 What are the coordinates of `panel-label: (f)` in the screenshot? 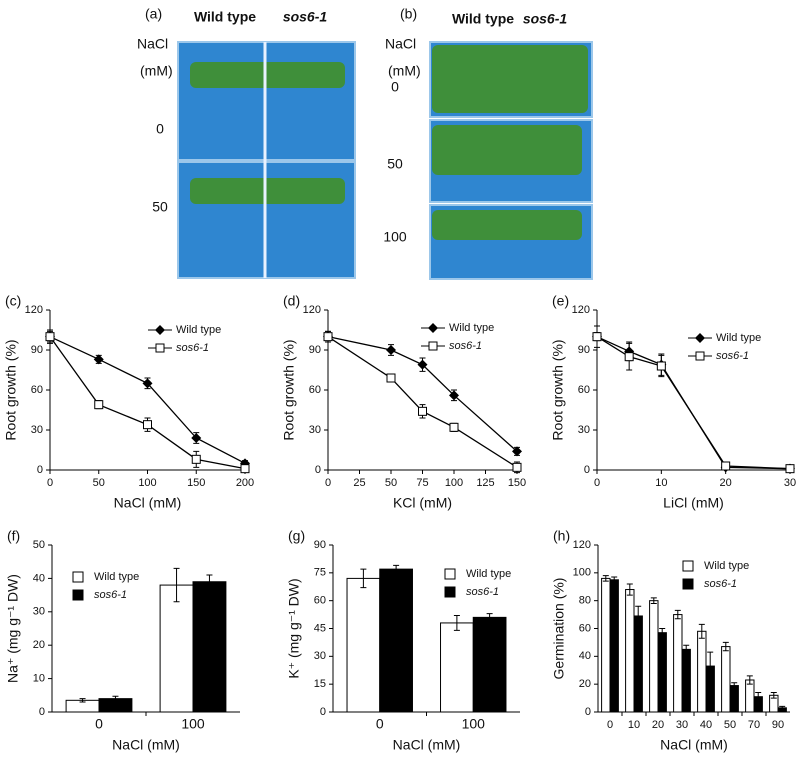 It's located at (13, 536).